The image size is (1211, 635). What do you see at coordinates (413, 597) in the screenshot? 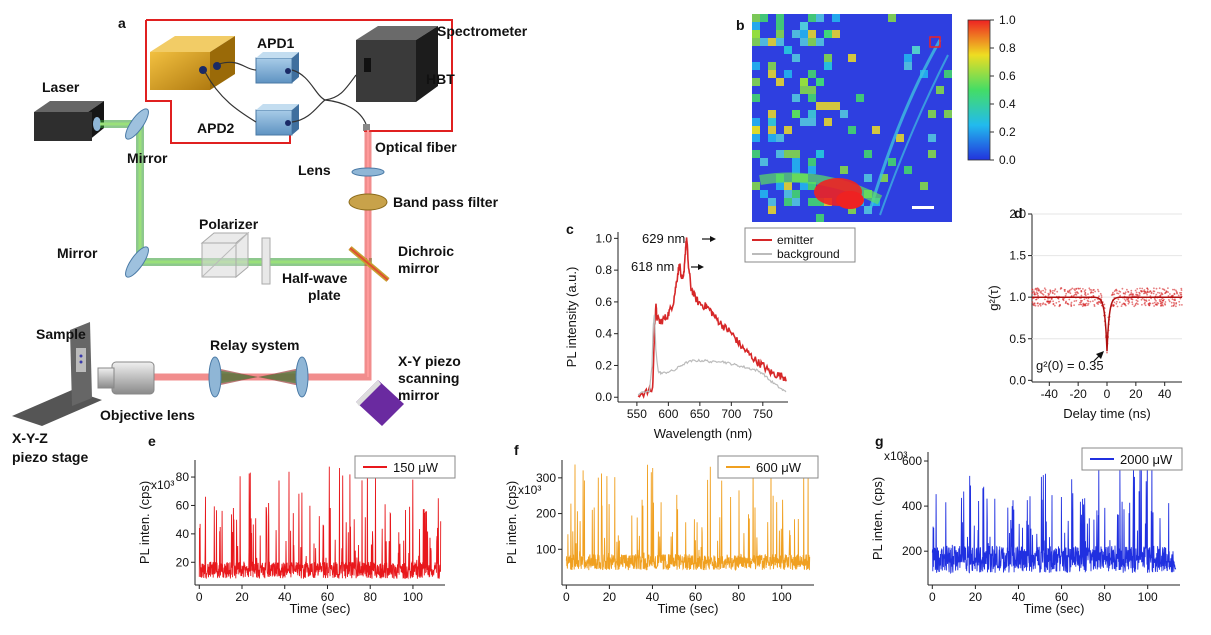
I see `x-tick-label: 100` at bounding box center [413, 597].